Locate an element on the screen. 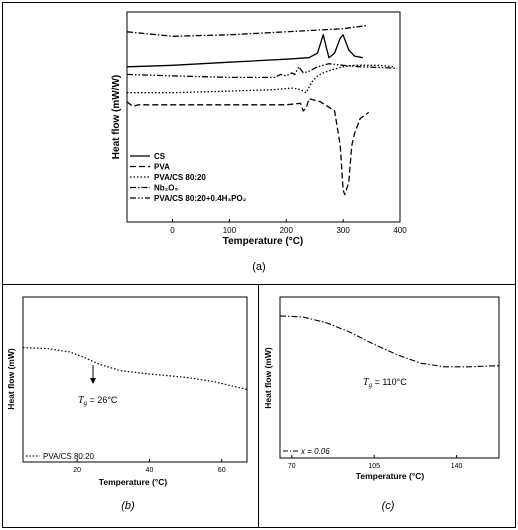 This screenshot has height=530, width=518. panel-b-series is located at coordinates (135, 368).